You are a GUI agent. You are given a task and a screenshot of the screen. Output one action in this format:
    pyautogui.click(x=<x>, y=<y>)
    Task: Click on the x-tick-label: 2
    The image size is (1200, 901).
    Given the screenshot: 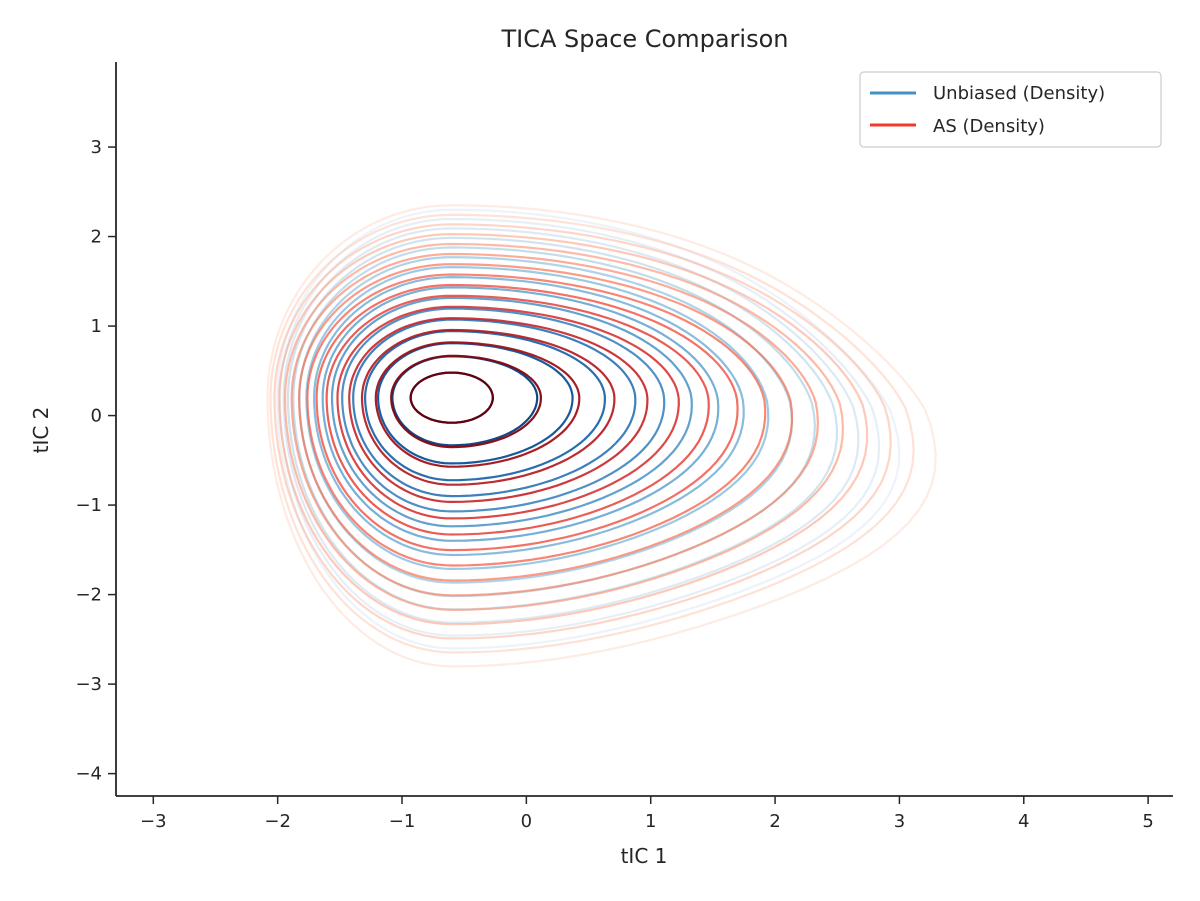 What is the action you would take?
    pyautogui.click(x=774, y=821)
    